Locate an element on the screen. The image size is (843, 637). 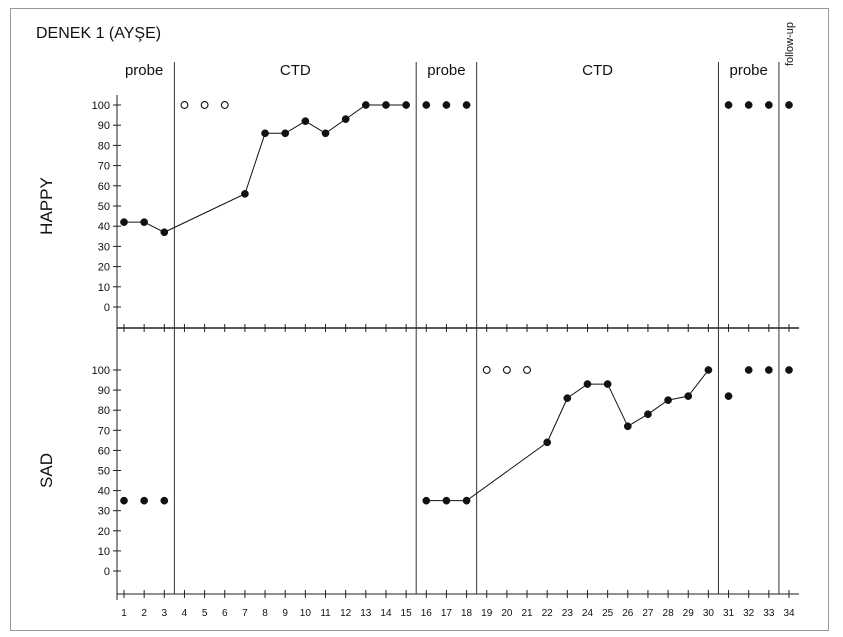
x-tick-label: 15 is located at coordinates (407, 613).